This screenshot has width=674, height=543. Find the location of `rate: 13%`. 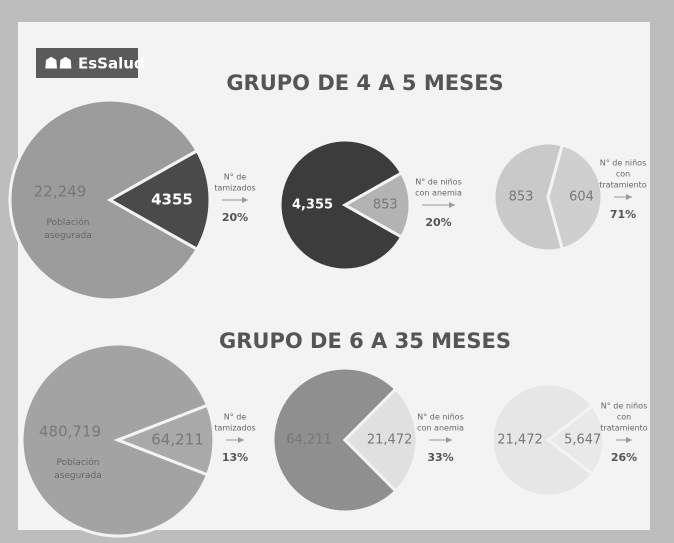

rate: 13% is located at coordinates (235, 457).